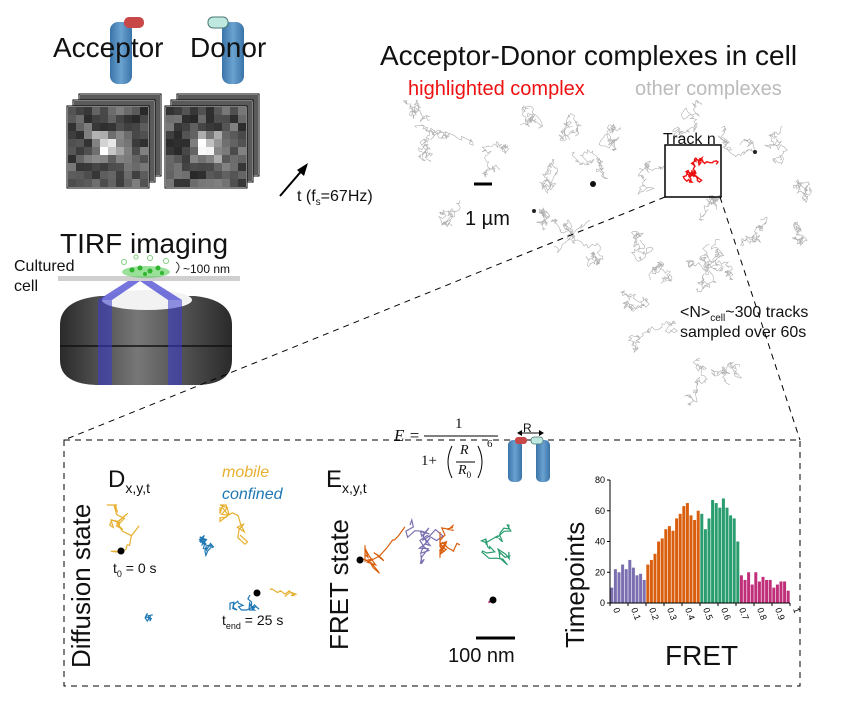  I want to click on x-tick-label: 0, so click(616, 610).